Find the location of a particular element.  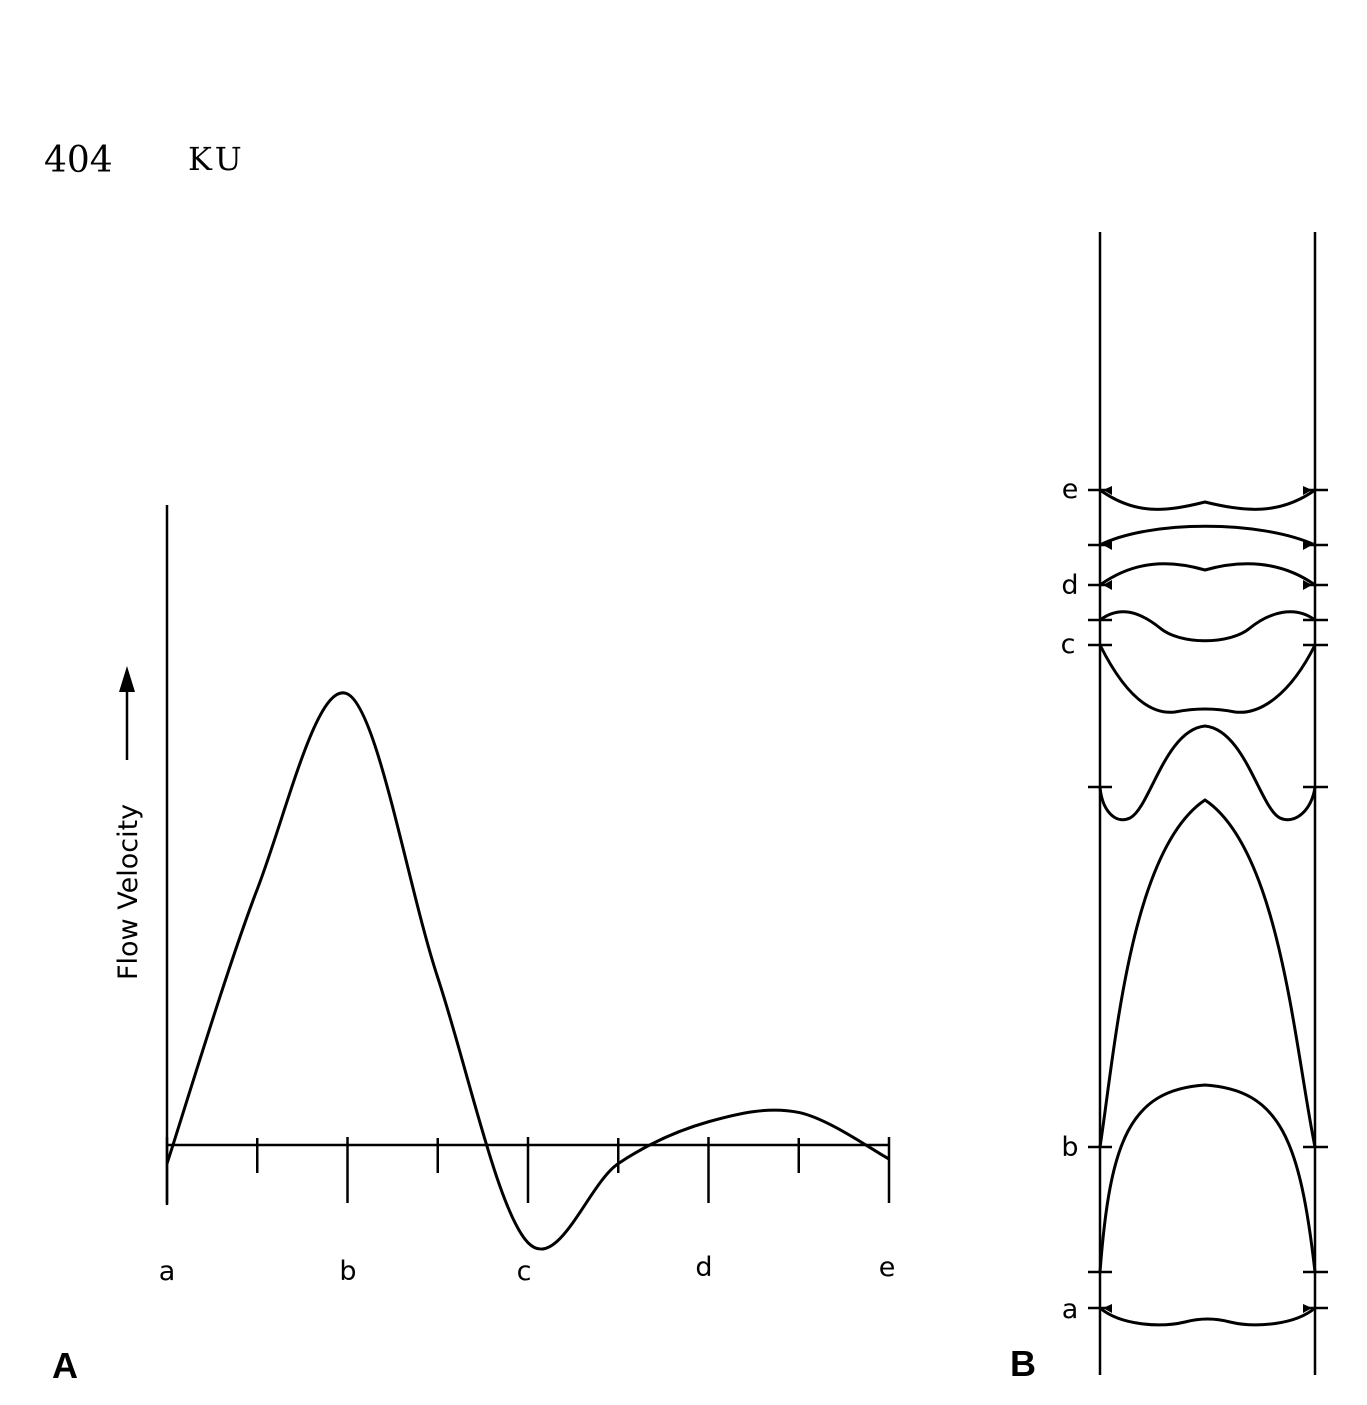

level-label-d: d is located at coordinates (1069, 585).